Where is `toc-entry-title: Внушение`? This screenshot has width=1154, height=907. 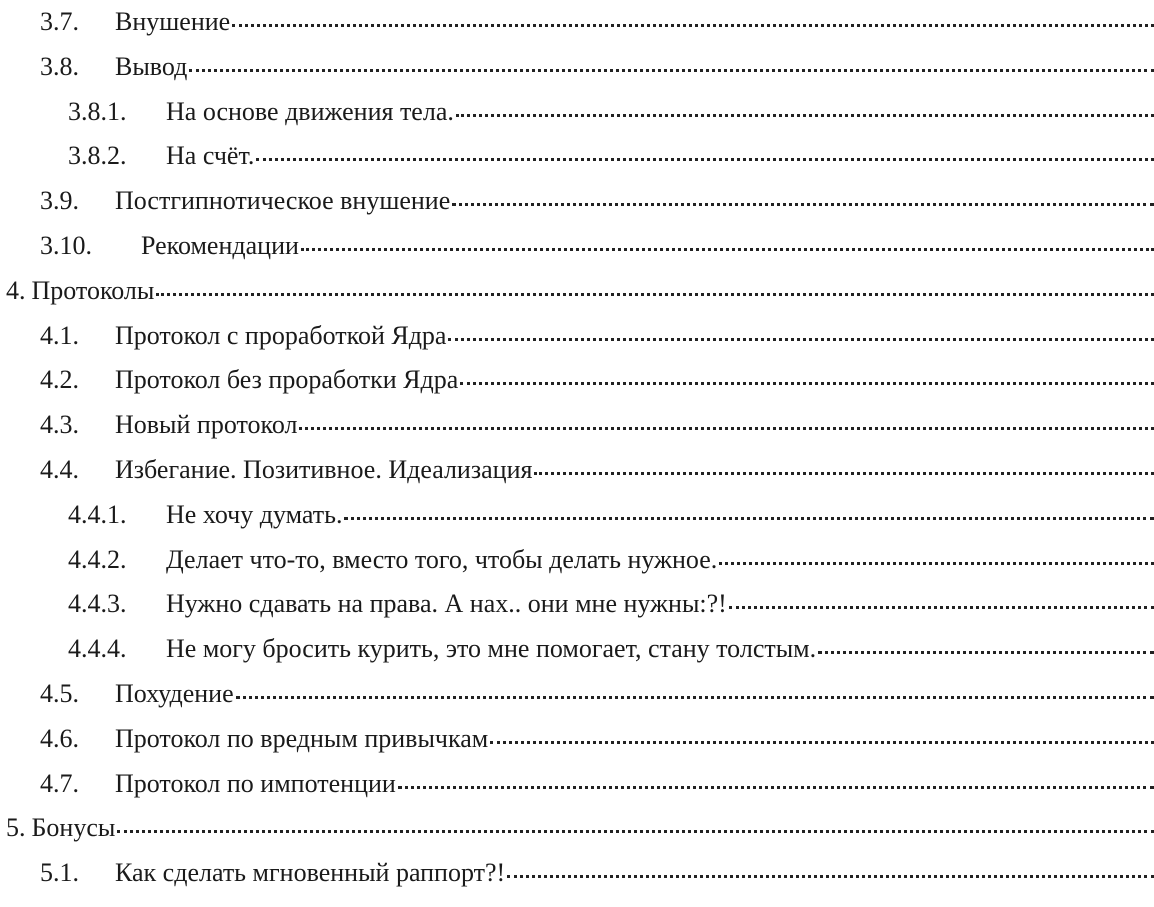 toc-entry-title: Внушение is located at coordinates (173, 21).